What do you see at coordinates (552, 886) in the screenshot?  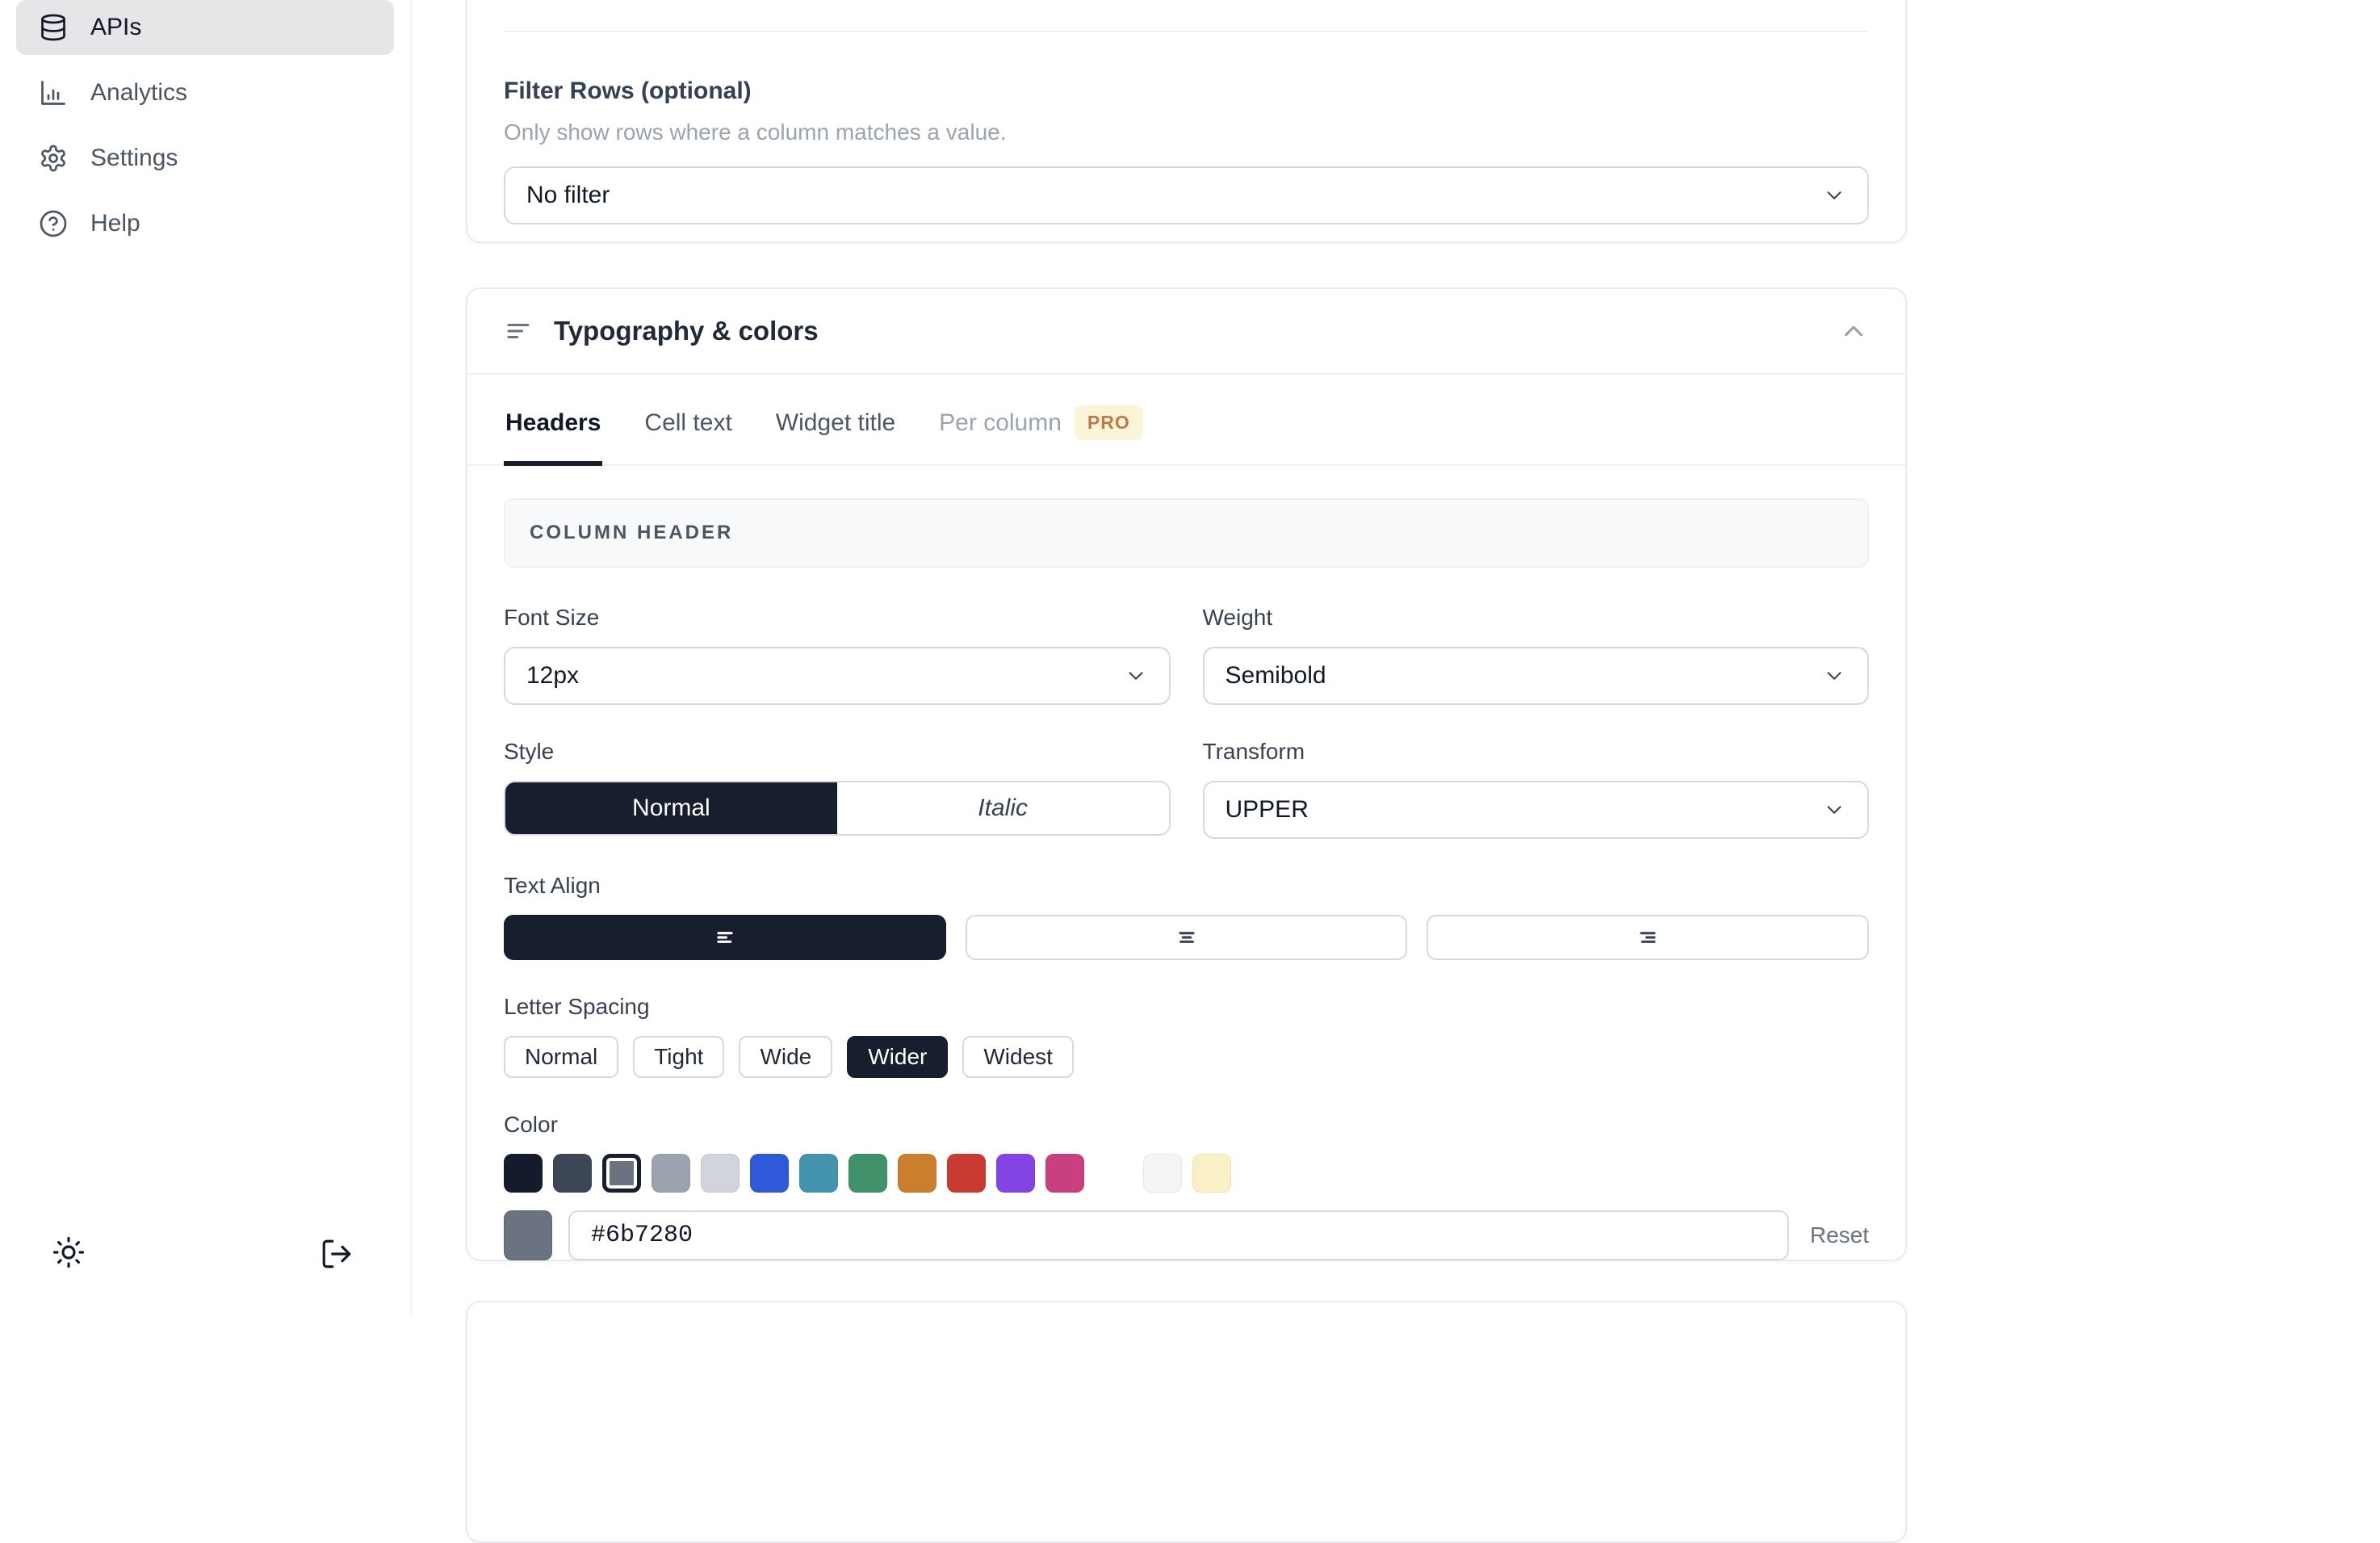 I see `text-align-label: Text Align` at bounding box center [552, 886].